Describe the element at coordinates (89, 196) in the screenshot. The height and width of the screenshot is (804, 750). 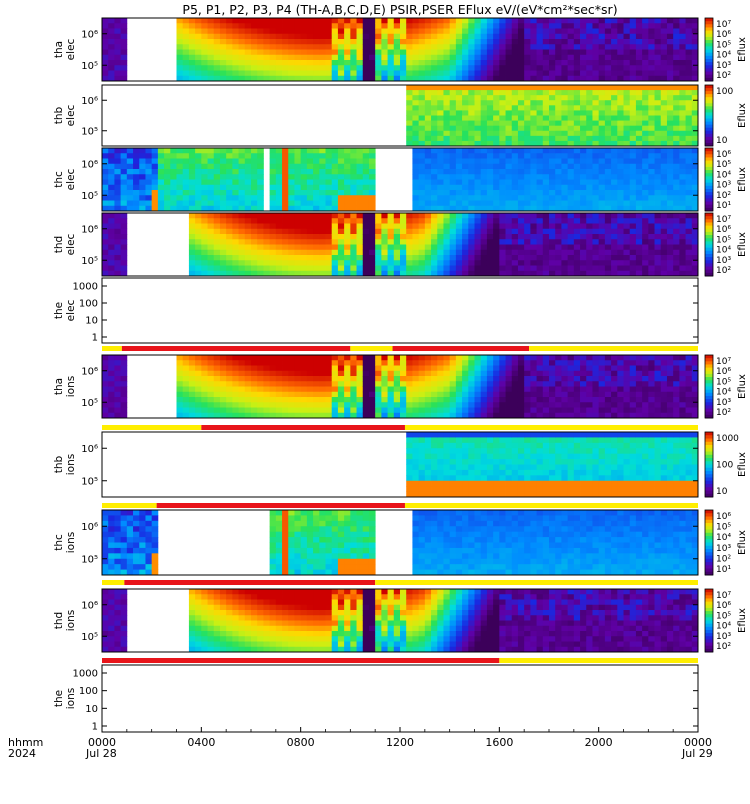
I see `y-tick-label: 10⁵` at that location.